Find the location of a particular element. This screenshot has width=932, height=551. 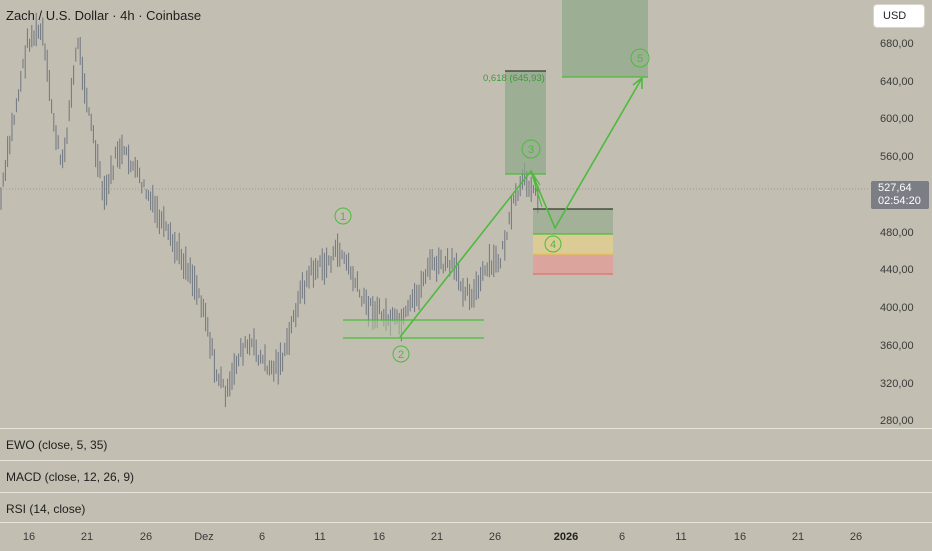

indicator-pane-ewo: EWO (close, 5, 35) is located at coordinates (466, 443).